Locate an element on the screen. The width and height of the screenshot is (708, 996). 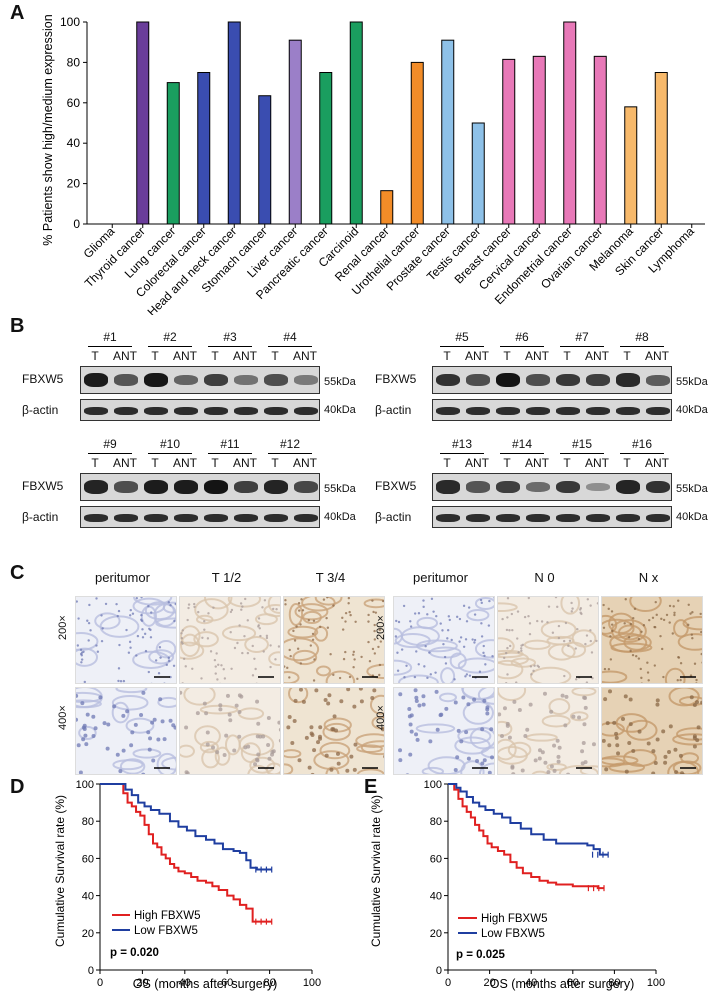
fbxw5-blot is located at coordinates (552, 487).